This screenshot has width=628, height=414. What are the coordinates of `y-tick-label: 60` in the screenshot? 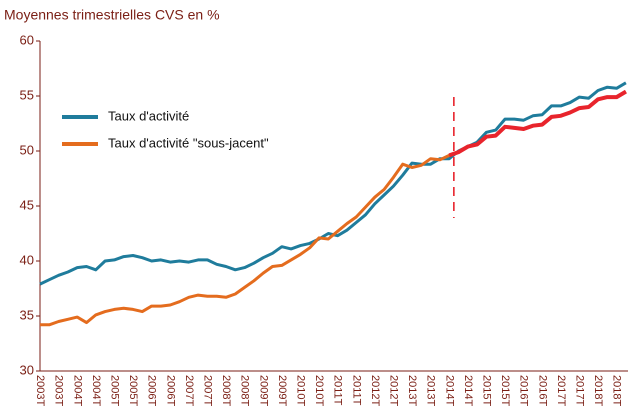 It's located at (27, 39).